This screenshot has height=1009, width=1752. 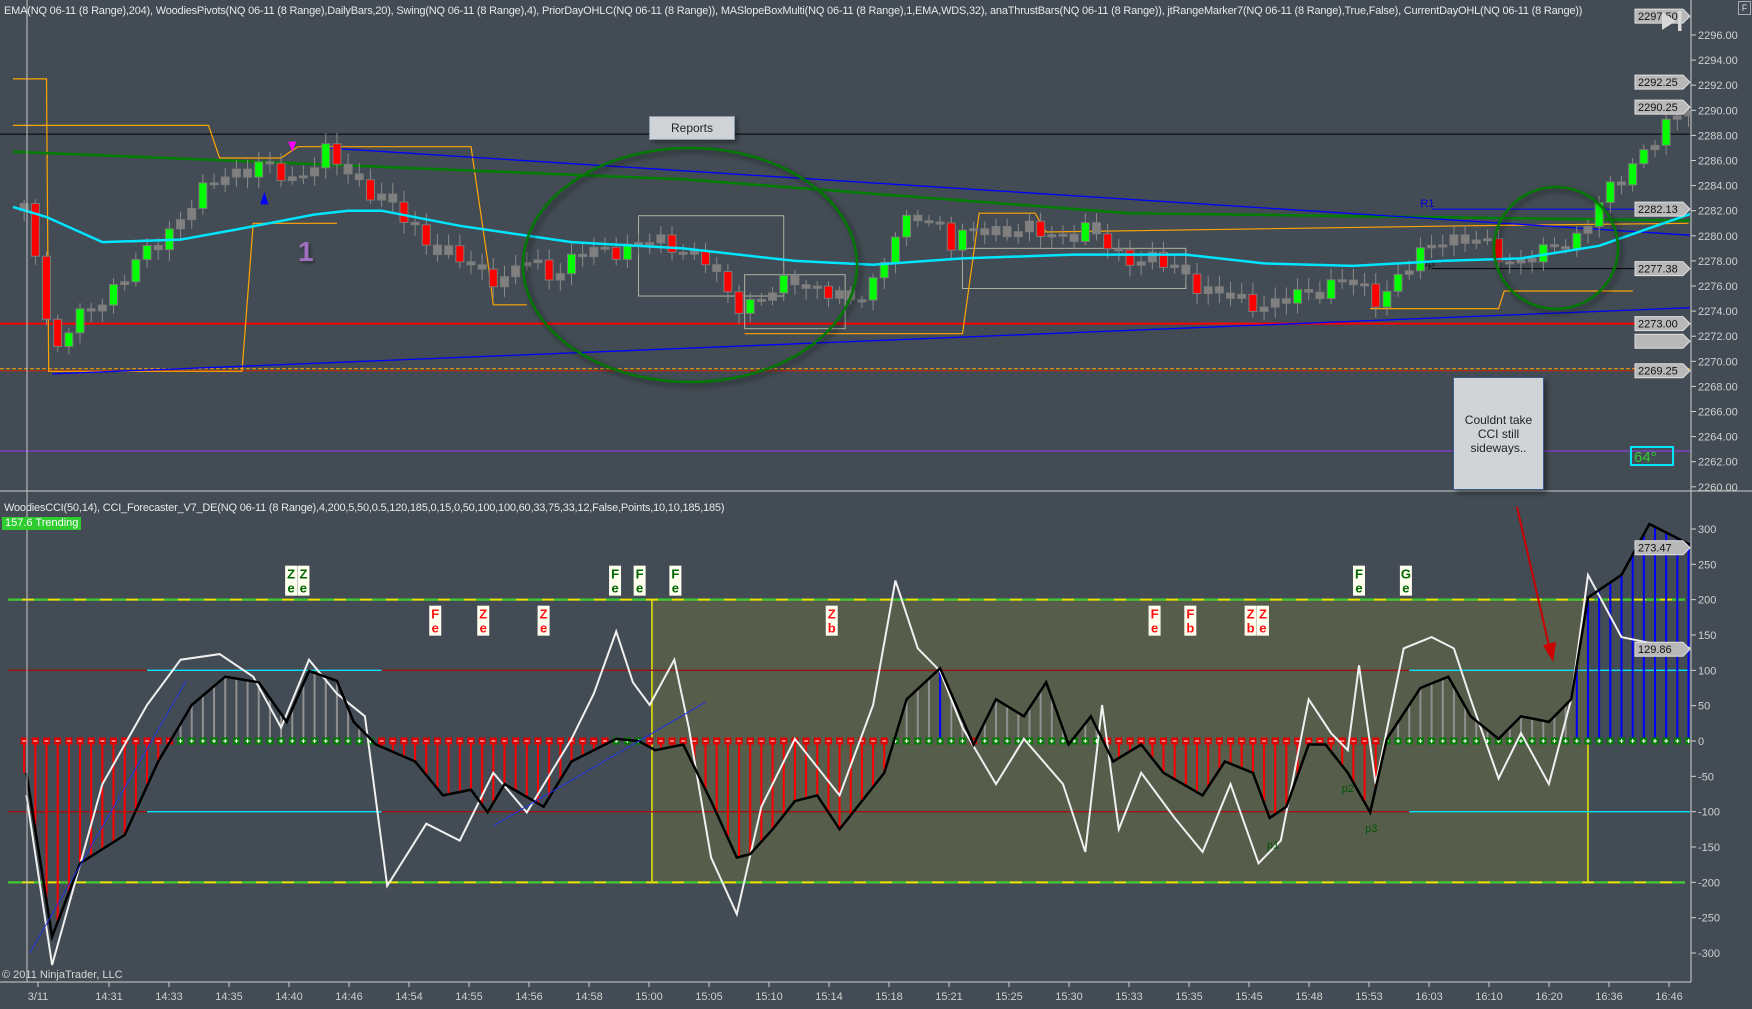 I want to click on highlight-ellipse, so click(x=690, y=265).